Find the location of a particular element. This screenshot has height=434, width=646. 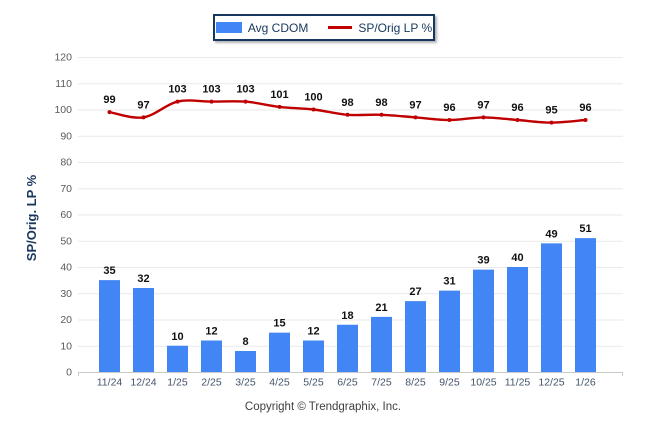

svg-text: 3/25 is located at coordinates (245, 383).